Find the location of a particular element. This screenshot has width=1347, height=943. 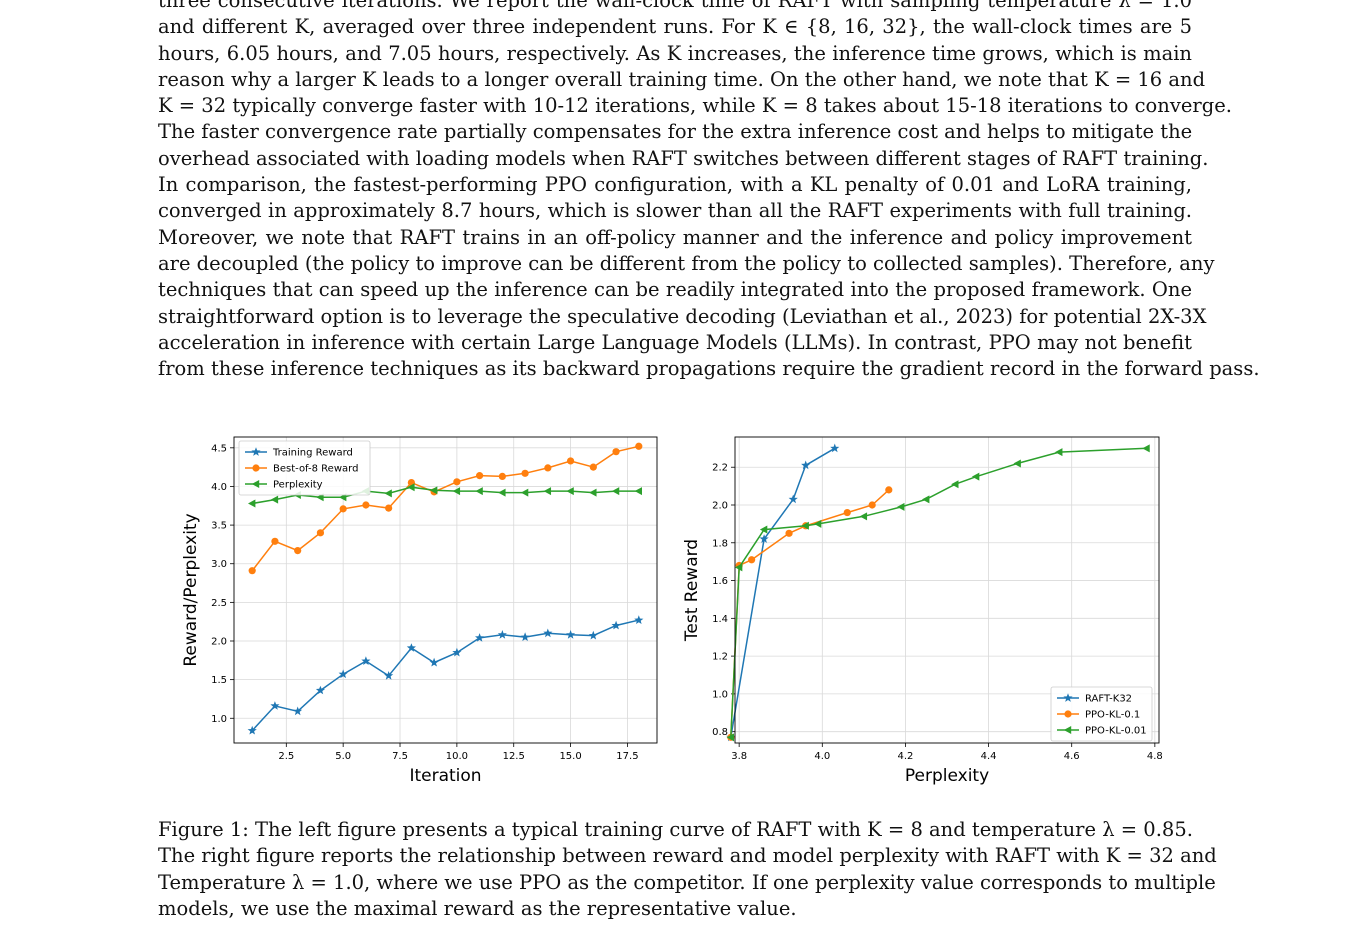

legend-label: Training Reward is located at coordinates (312, 453).